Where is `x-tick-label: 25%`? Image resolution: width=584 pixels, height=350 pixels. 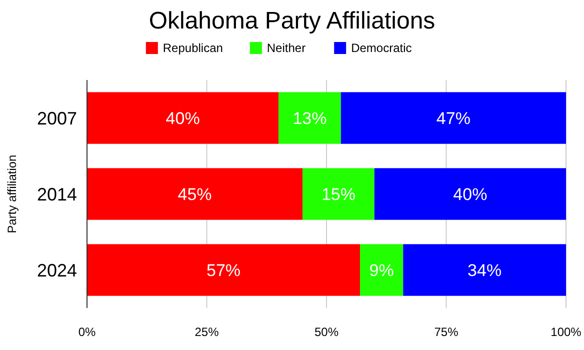 x-tick-label: 25% is located at coordinates (207, 332).